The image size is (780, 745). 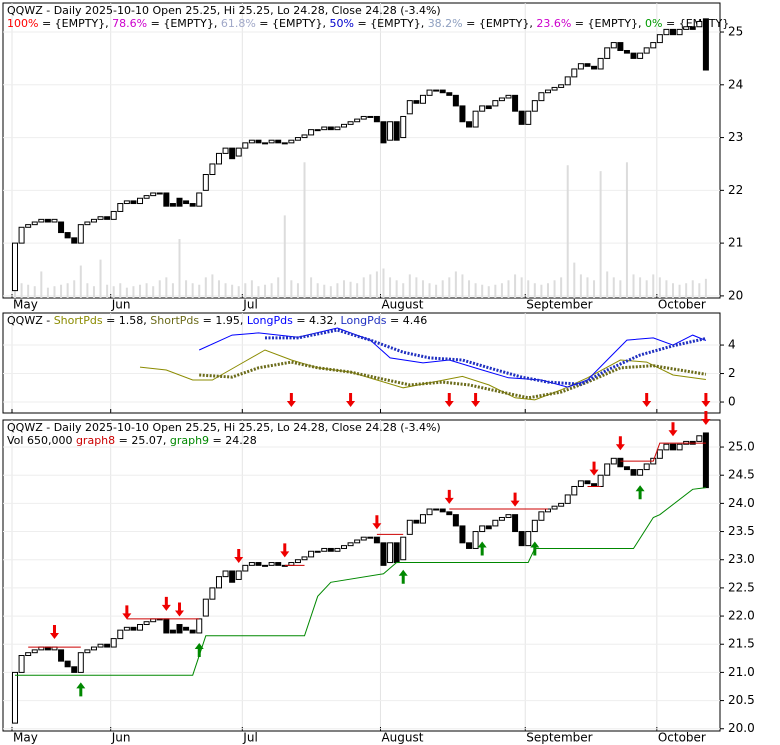 What do you see at coordinates (741, 616) in the screenshot?
I see `y-tick-label: 22.0` at bounding box center [741, 616].